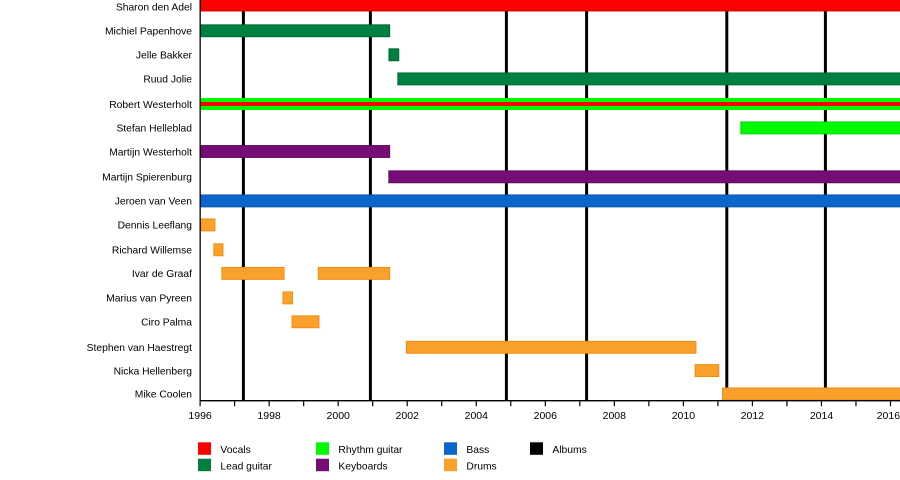 This screenshot has width=900, height=480. Describe the element at coordinates (162, 274) in the screenshot. I see `svg-text: Ivar de Graaf` at that location.